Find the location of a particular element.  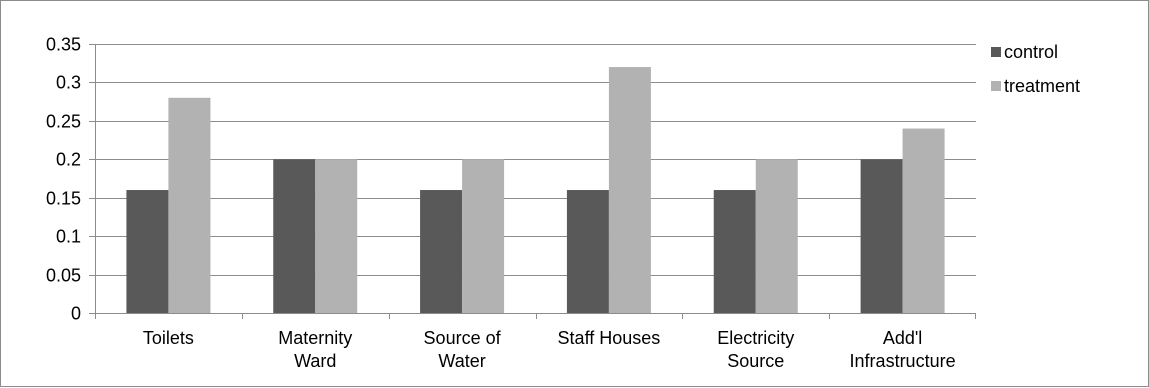

y-tick-label: 0.1 is located at coordinates (68, 237).